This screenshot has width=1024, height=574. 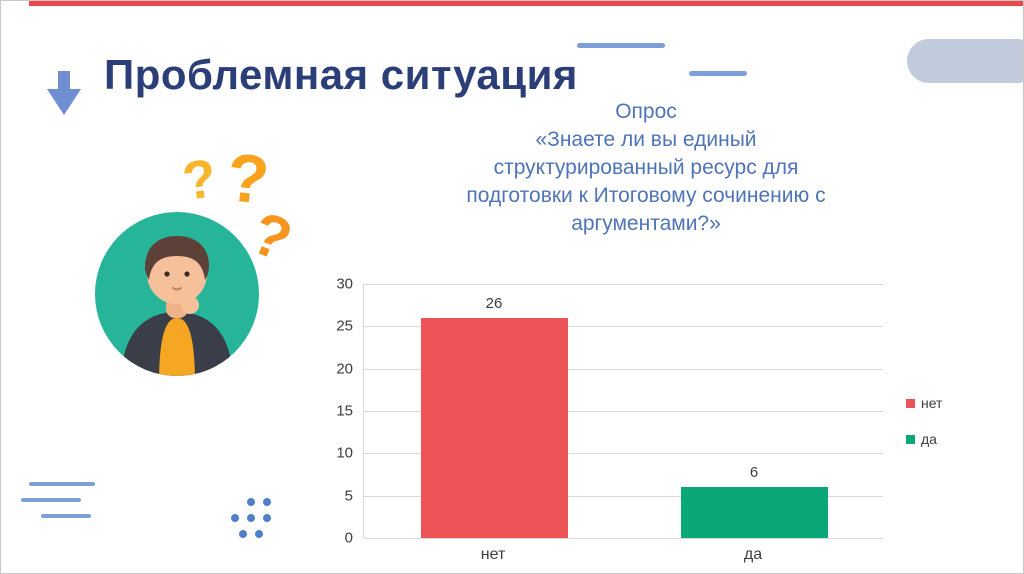 What do you see at coordinates (754, 512) in the screenshot?
I see `bar-да` at bounding box center [754, 512].